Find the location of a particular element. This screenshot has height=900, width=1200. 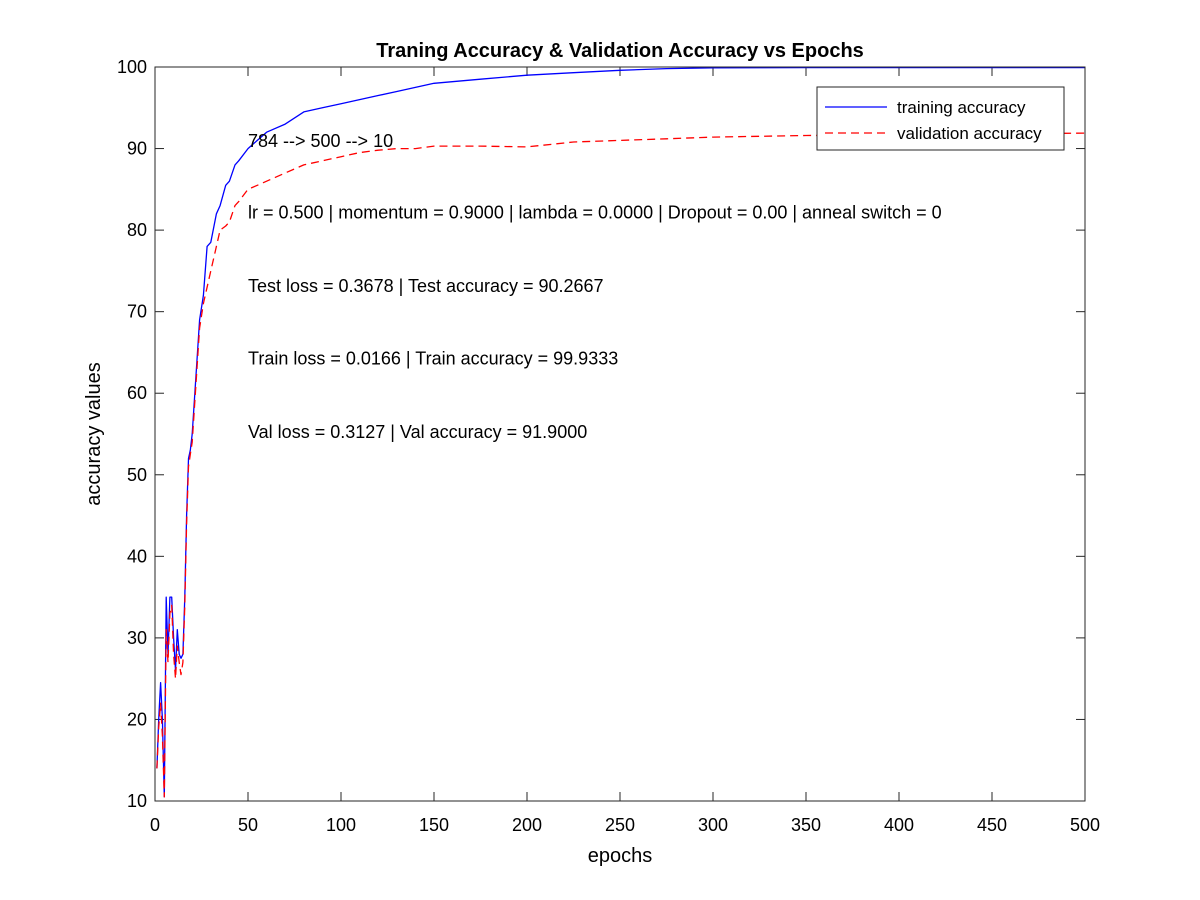

annotation-text: 784 --> 500 --> 10 is located at coordinates (320, 141).